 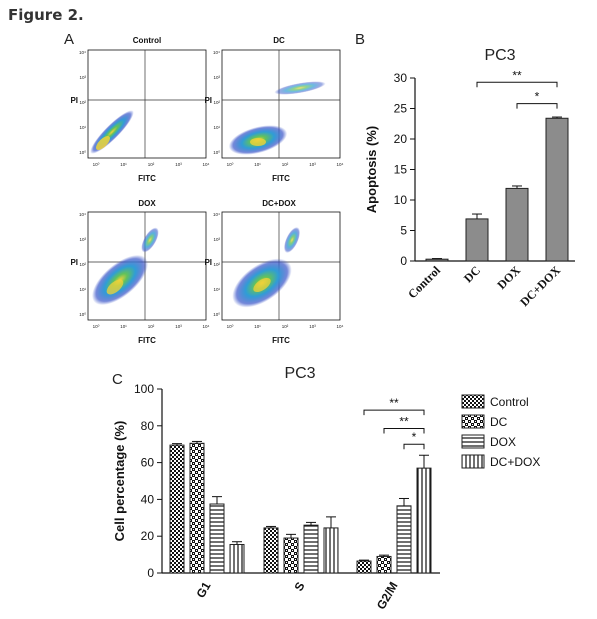 I want to click on y-tick-label: 40, so click(x=148, y=499).